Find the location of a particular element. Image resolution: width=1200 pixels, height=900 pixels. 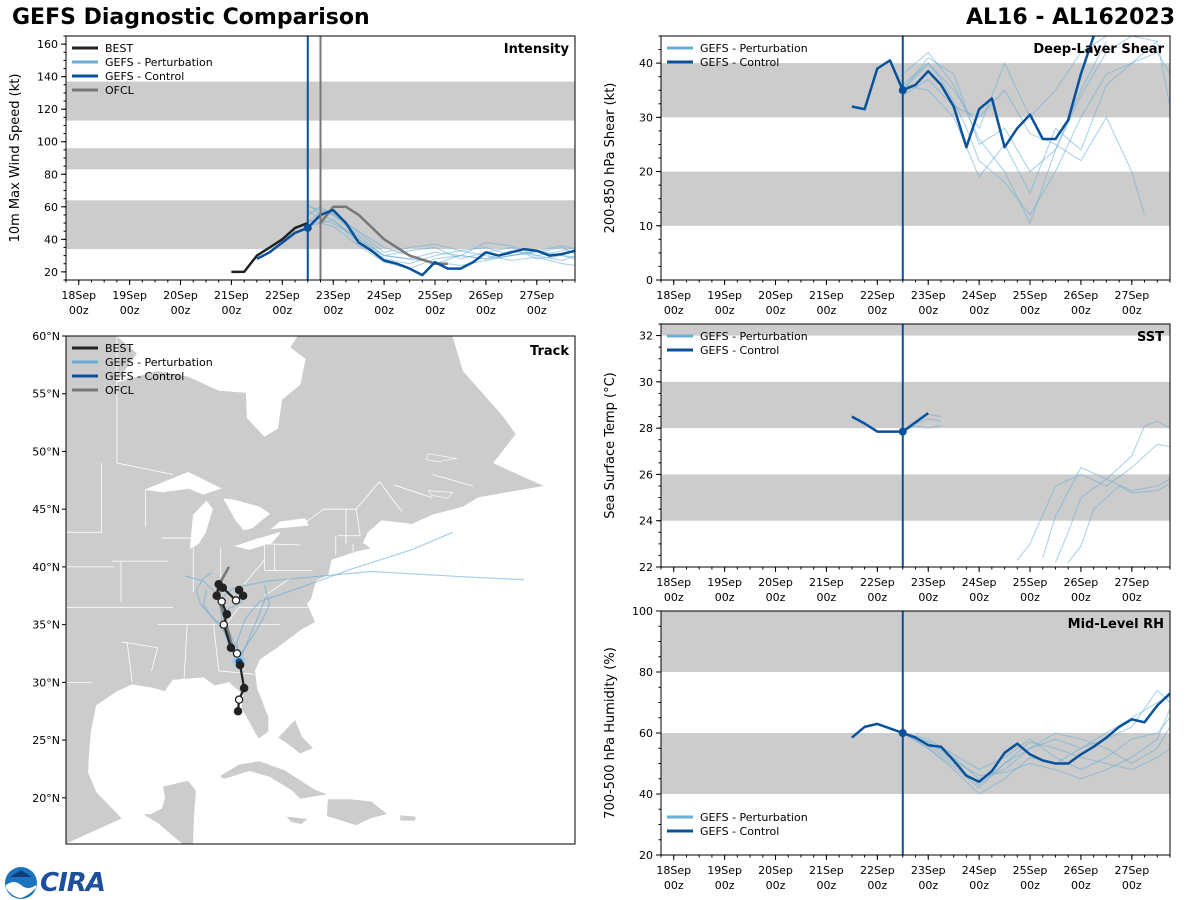

sst-y-tick-label: 22 is located at coordinates (646, 567).